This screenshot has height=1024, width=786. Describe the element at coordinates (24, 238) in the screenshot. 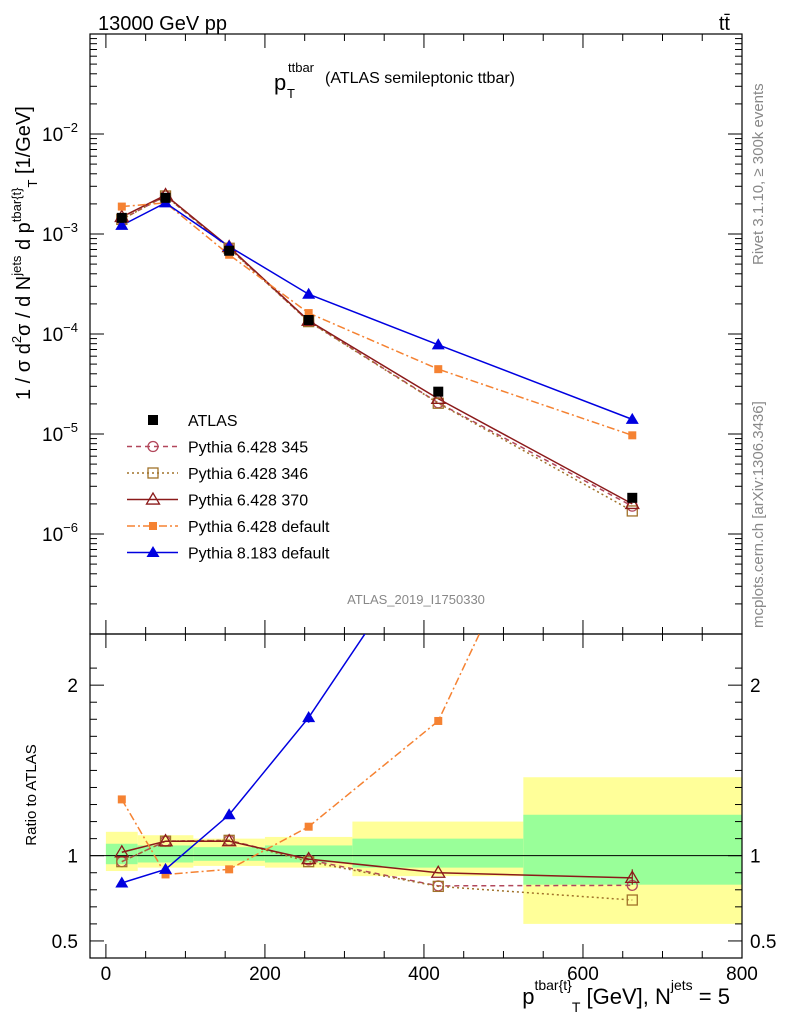

I see `ylabel-mid2: d p` at that location.